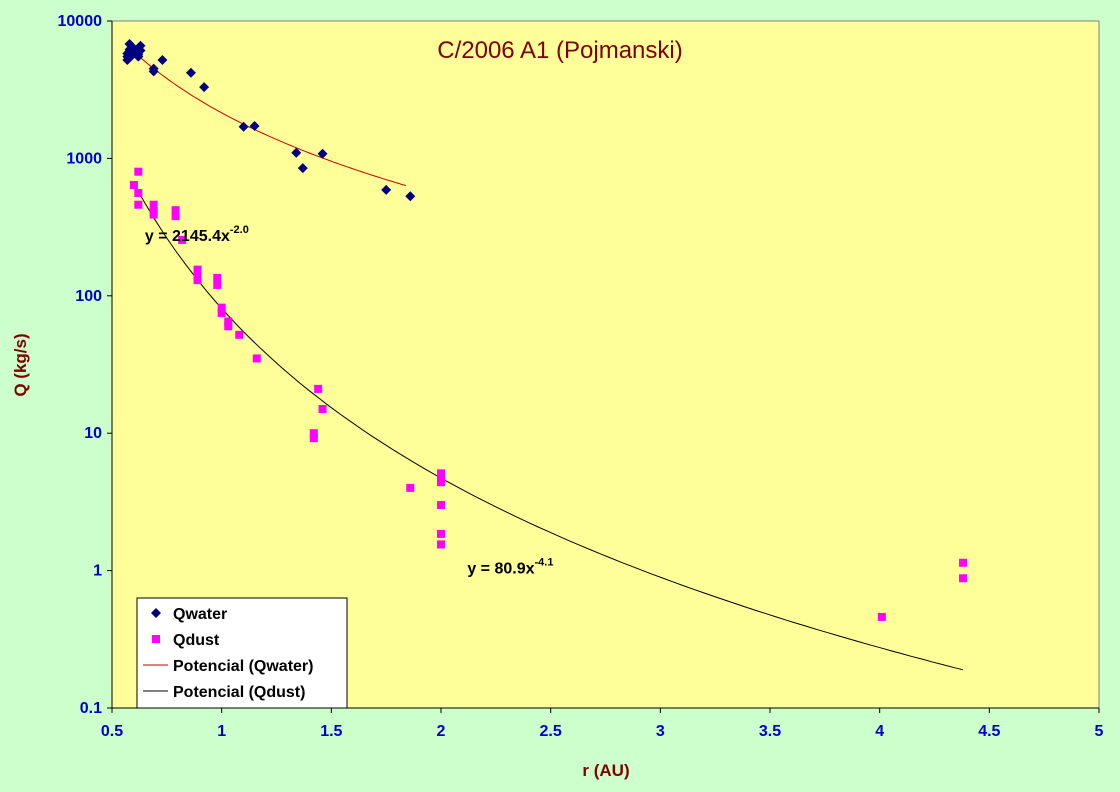 This screenshot has width=1120, height=792. What do you see at coordinates (20, 364) in the screenshot?
I see `y-axis-label: Q (kg/s)` at bounding box center [20, 364].